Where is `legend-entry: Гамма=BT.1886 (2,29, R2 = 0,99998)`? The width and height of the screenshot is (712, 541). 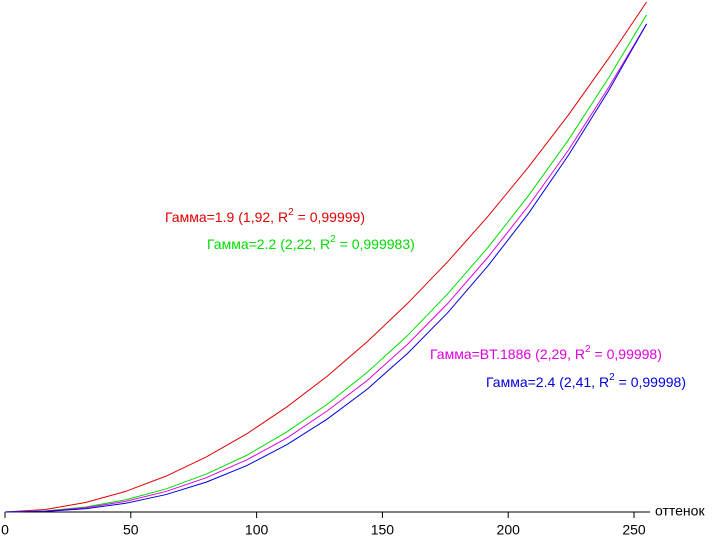
legend-entry: Гамма=BT.1886 (2,29, R2 = 0,99998) is located at coordinates (546, 353).